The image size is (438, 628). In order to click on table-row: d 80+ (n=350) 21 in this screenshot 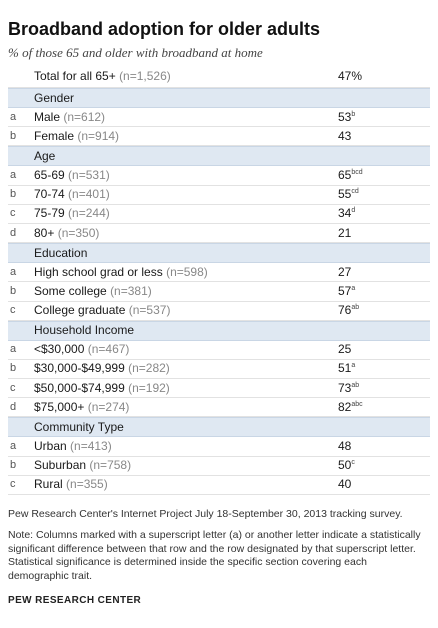, I will do `click(219, 234)`.